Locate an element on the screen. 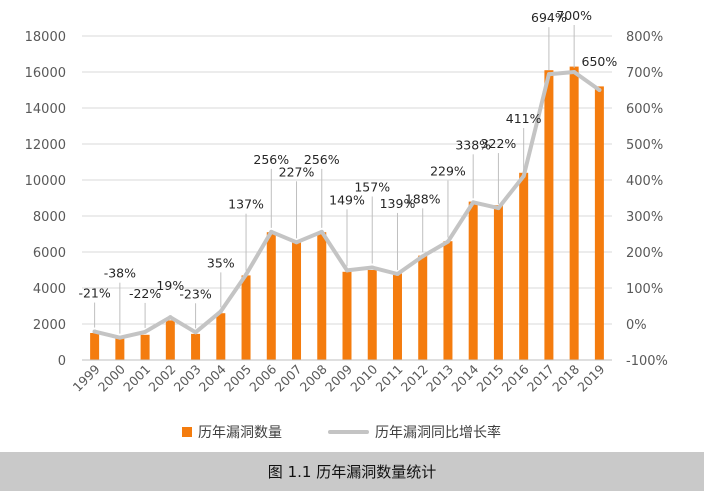  data-label: 157% is located at coordinates (372, 186).